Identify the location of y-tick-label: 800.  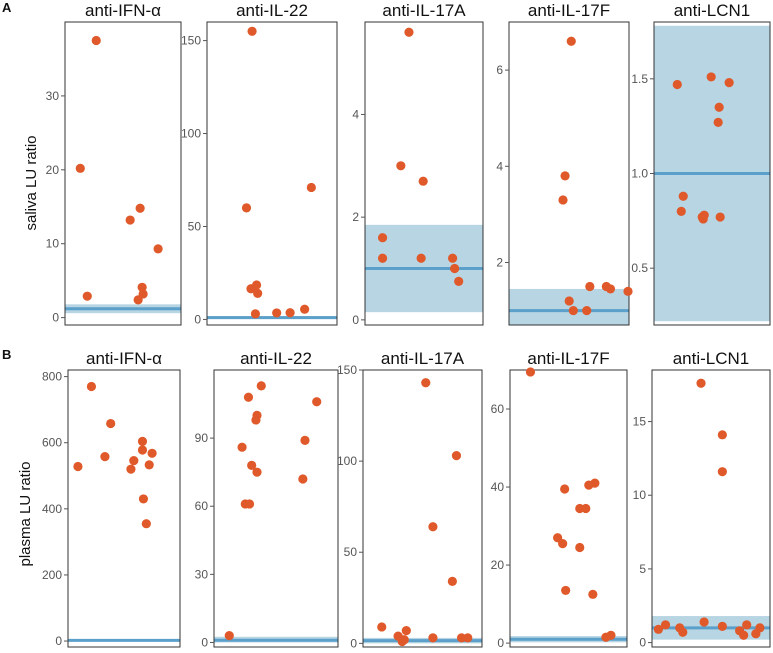
(52, 377).